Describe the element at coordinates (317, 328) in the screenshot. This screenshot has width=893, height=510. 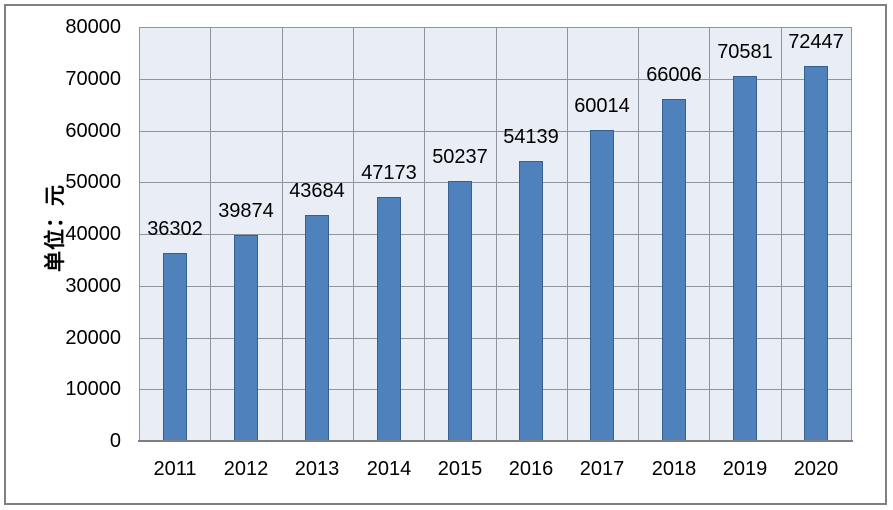
I see `bar-2013` at that location.